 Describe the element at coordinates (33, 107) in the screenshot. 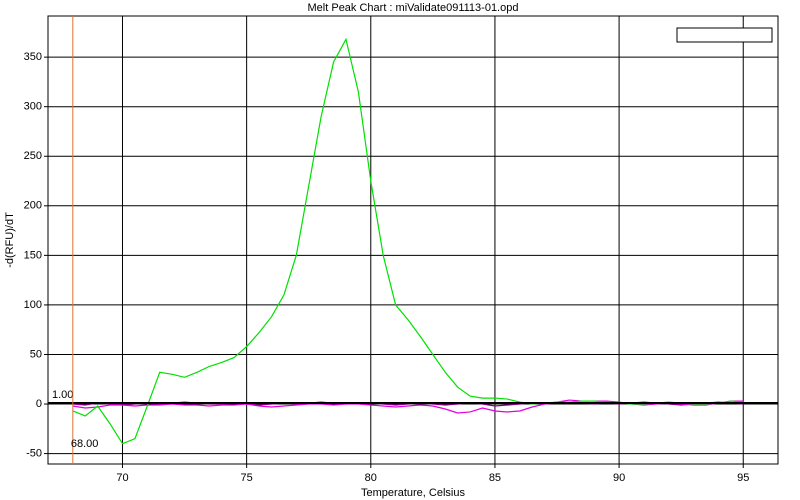

I see `y-tick-label: 300` at that location.